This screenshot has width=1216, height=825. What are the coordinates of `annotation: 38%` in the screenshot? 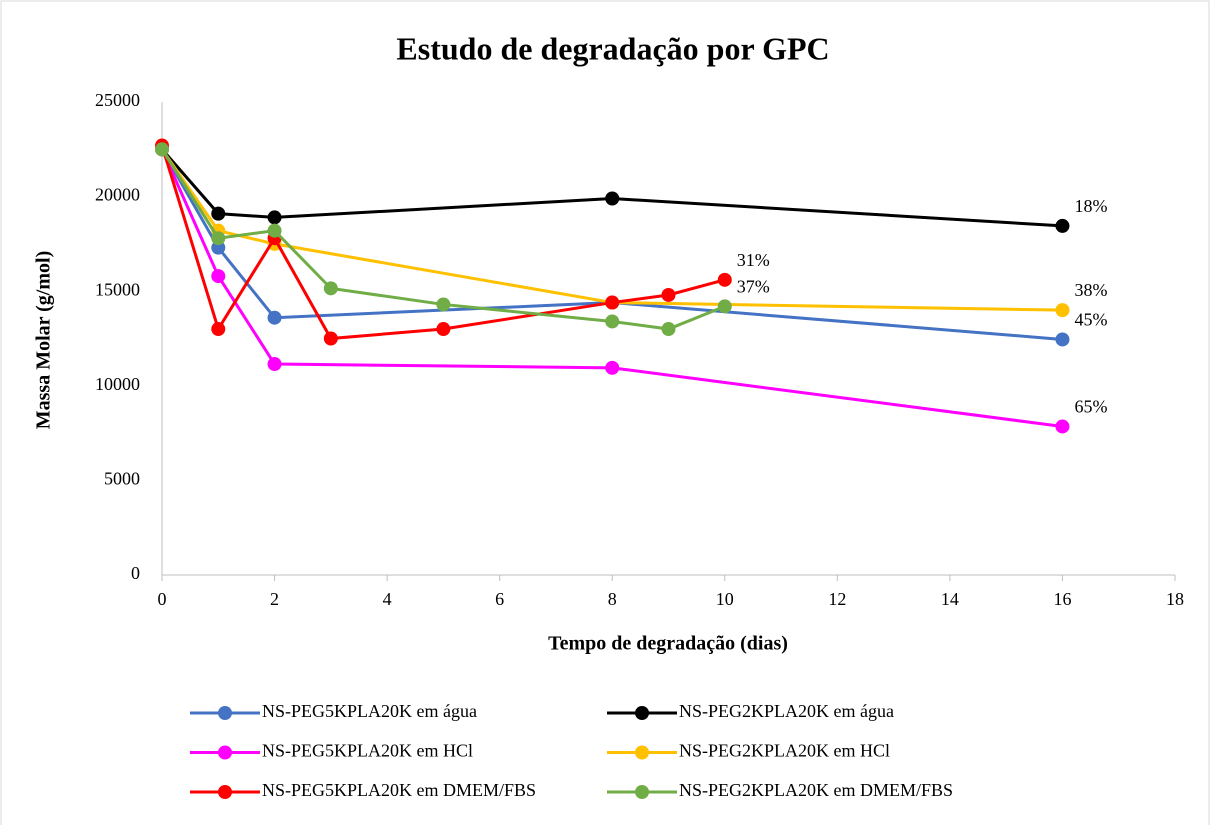 It's located at (1090, 290).